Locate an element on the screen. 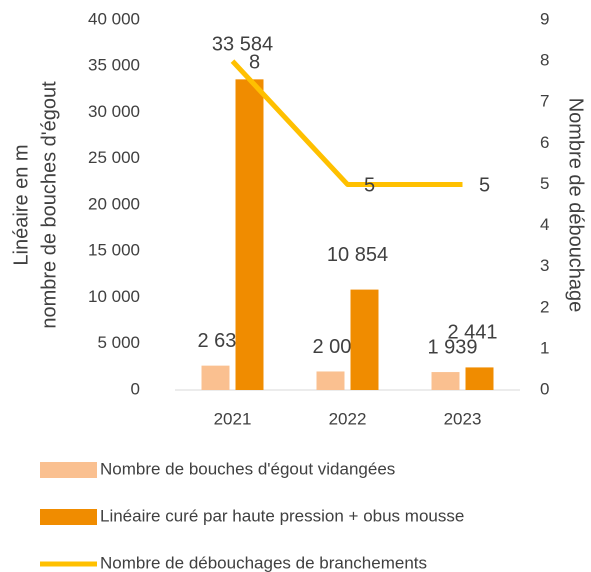 This screenshot has height=572, width=591. data-label: 8 is located at coordinates (254, 62).